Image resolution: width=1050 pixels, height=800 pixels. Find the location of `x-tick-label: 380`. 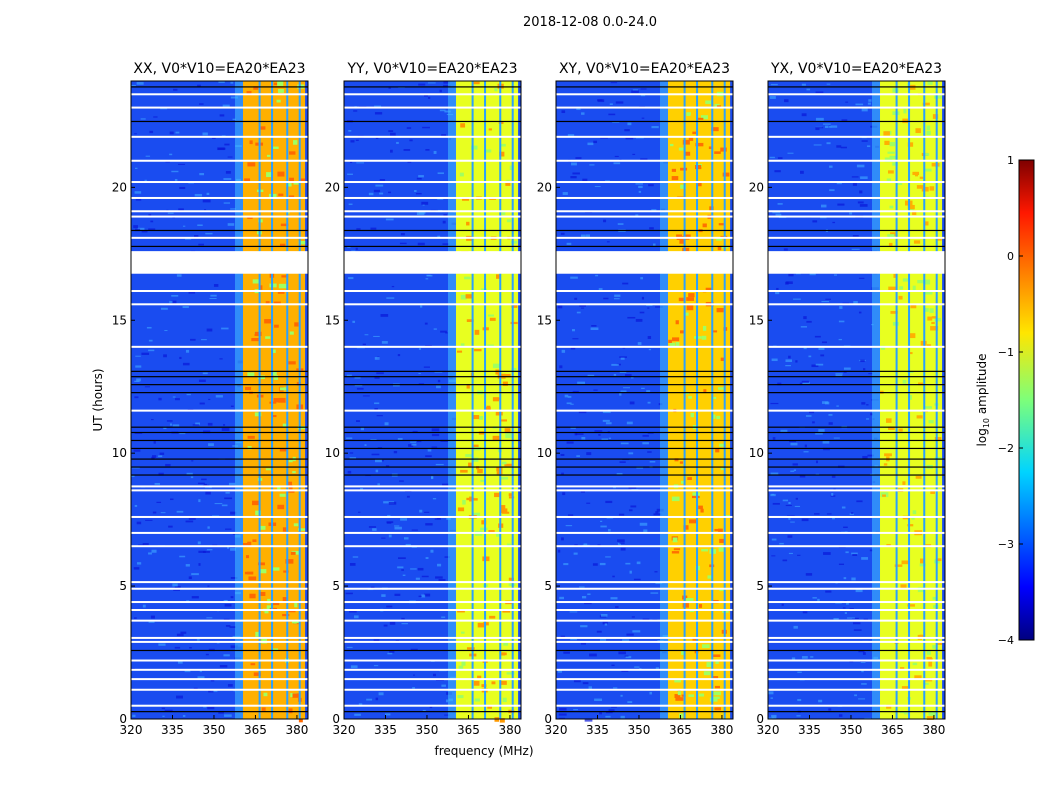

x-tick-label: 380 is located at coordinates (509, 730).